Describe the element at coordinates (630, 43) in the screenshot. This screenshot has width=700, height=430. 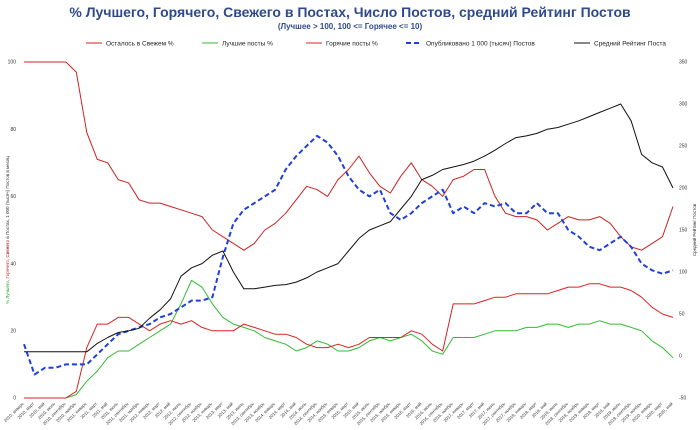
I see `legend-label: Средний Рейтинг Поста` at that location.